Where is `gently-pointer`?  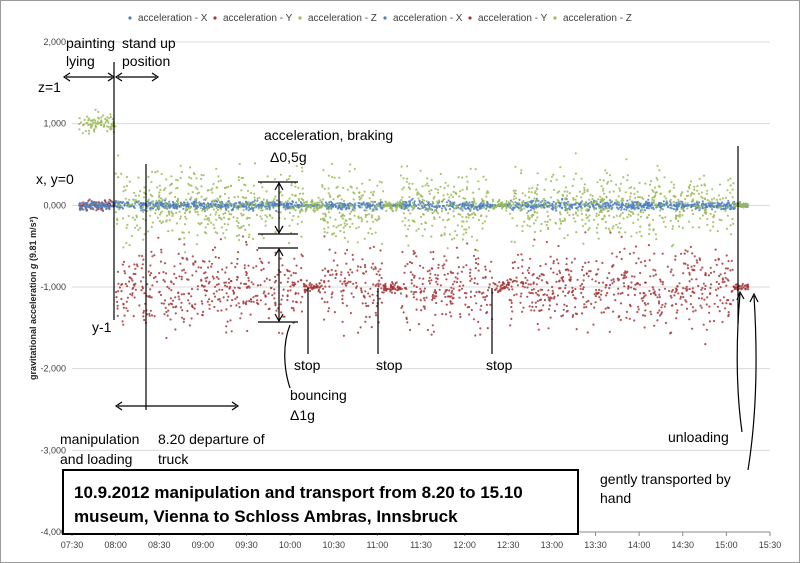
gently-pointer is located at coordinates (752, 383).